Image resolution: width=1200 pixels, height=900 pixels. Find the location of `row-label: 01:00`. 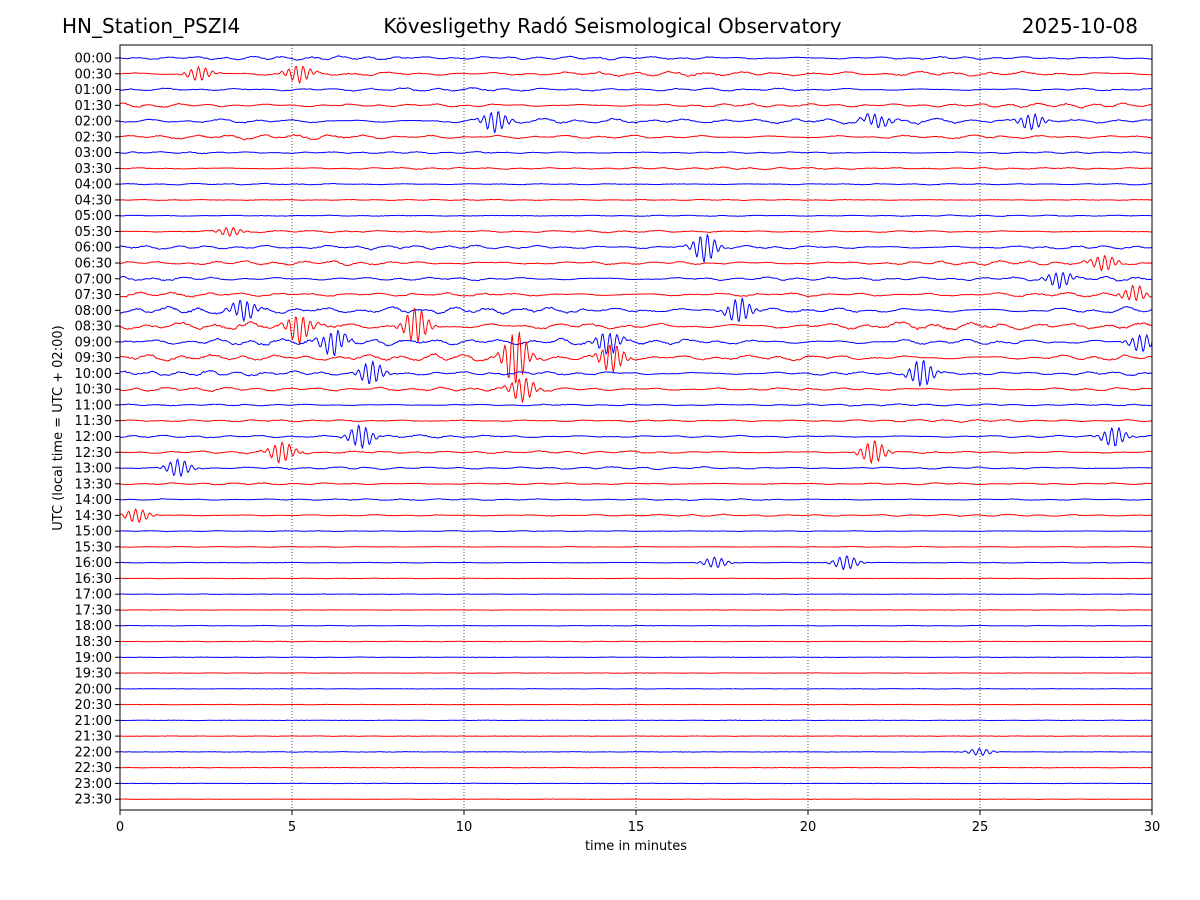

row-label: 01:00 is located at coordinates (93, 90).